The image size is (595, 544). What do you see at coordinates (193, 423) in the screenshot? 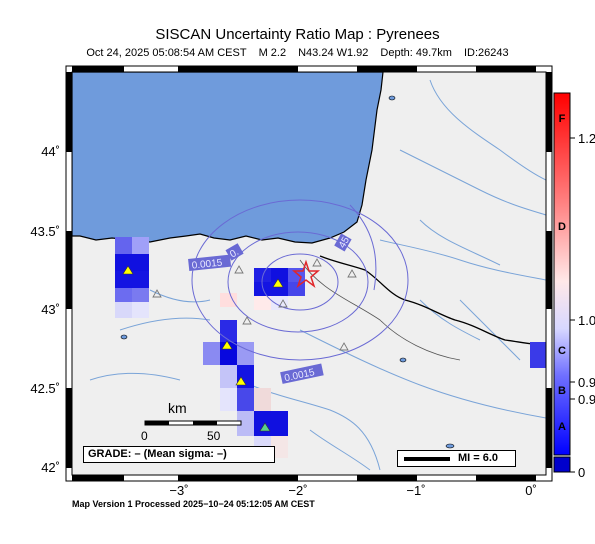
I see `scale-bar` at bounding box center [193, 423].